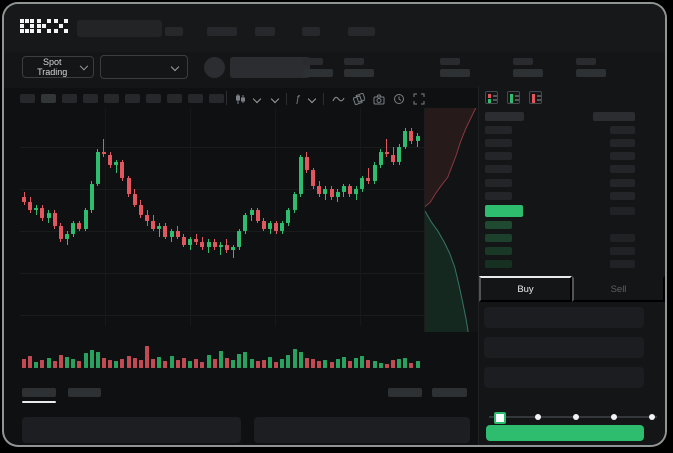 The height and width of the screenshot is (453, 673). I want to click on stat-value-placeholder, so click(318, 73).